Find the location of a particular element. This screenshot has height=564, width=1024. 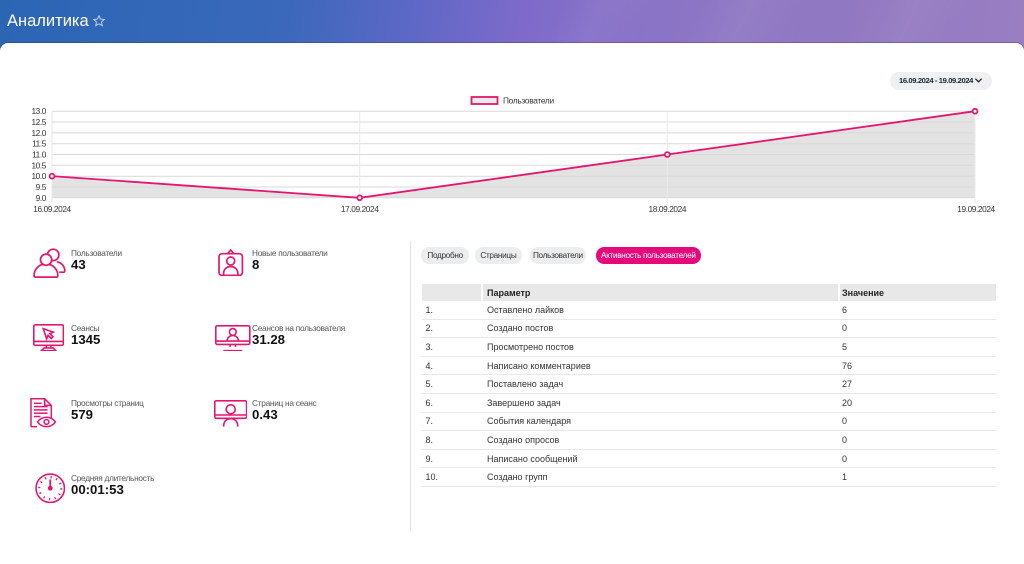

svg-text: Пользователи is located at coordinates (528, 101).